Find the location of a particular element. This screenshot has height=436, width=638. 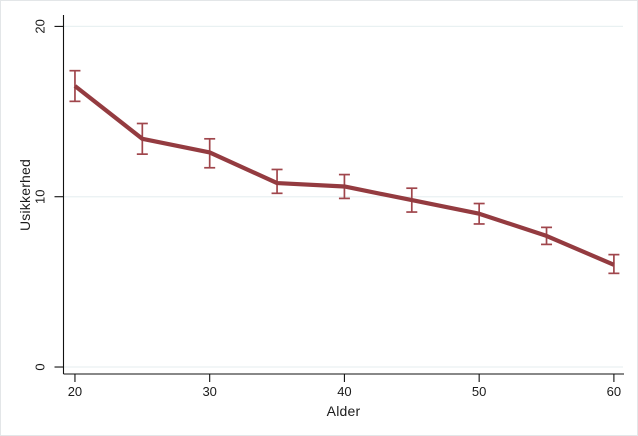

y-tick-label: 0 is located at coordinates (39, 366).